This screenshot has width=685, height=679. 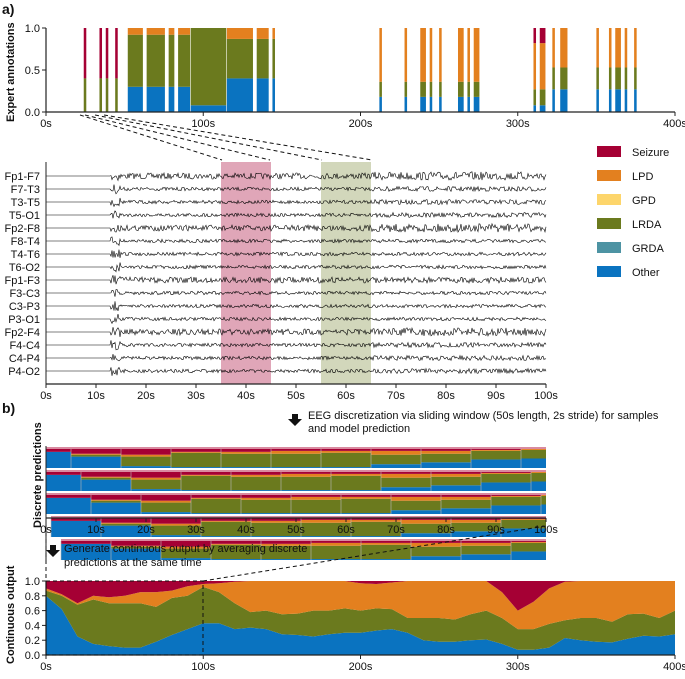 I want to click on legend-swatch-lrda, so click(x=609, y=223).